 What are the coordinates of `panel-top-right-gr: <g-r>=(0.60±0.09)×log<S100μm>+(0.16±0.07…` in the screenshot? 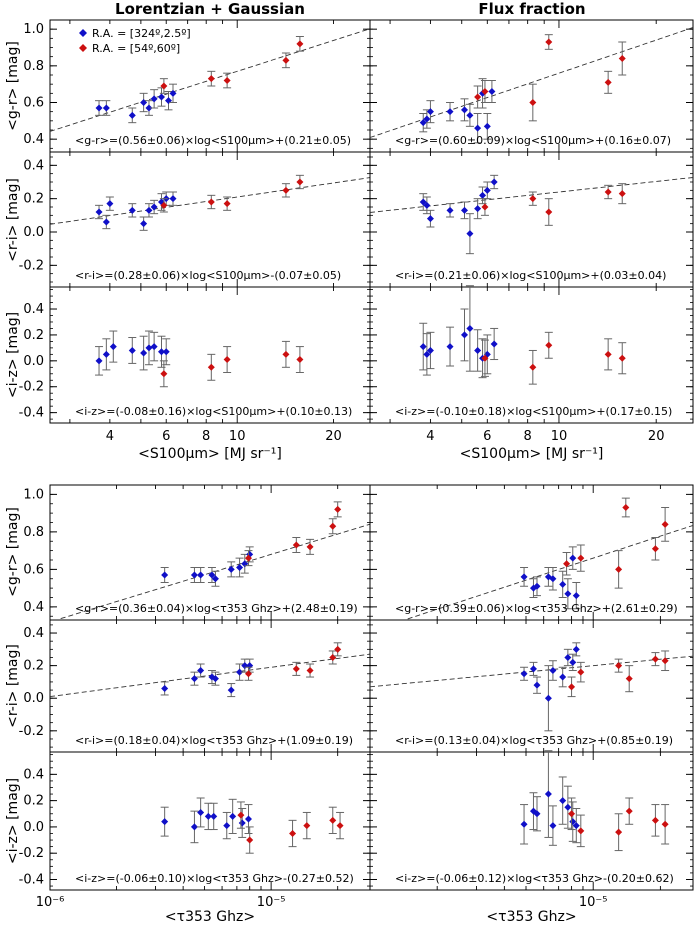 It's located at (531, 86).